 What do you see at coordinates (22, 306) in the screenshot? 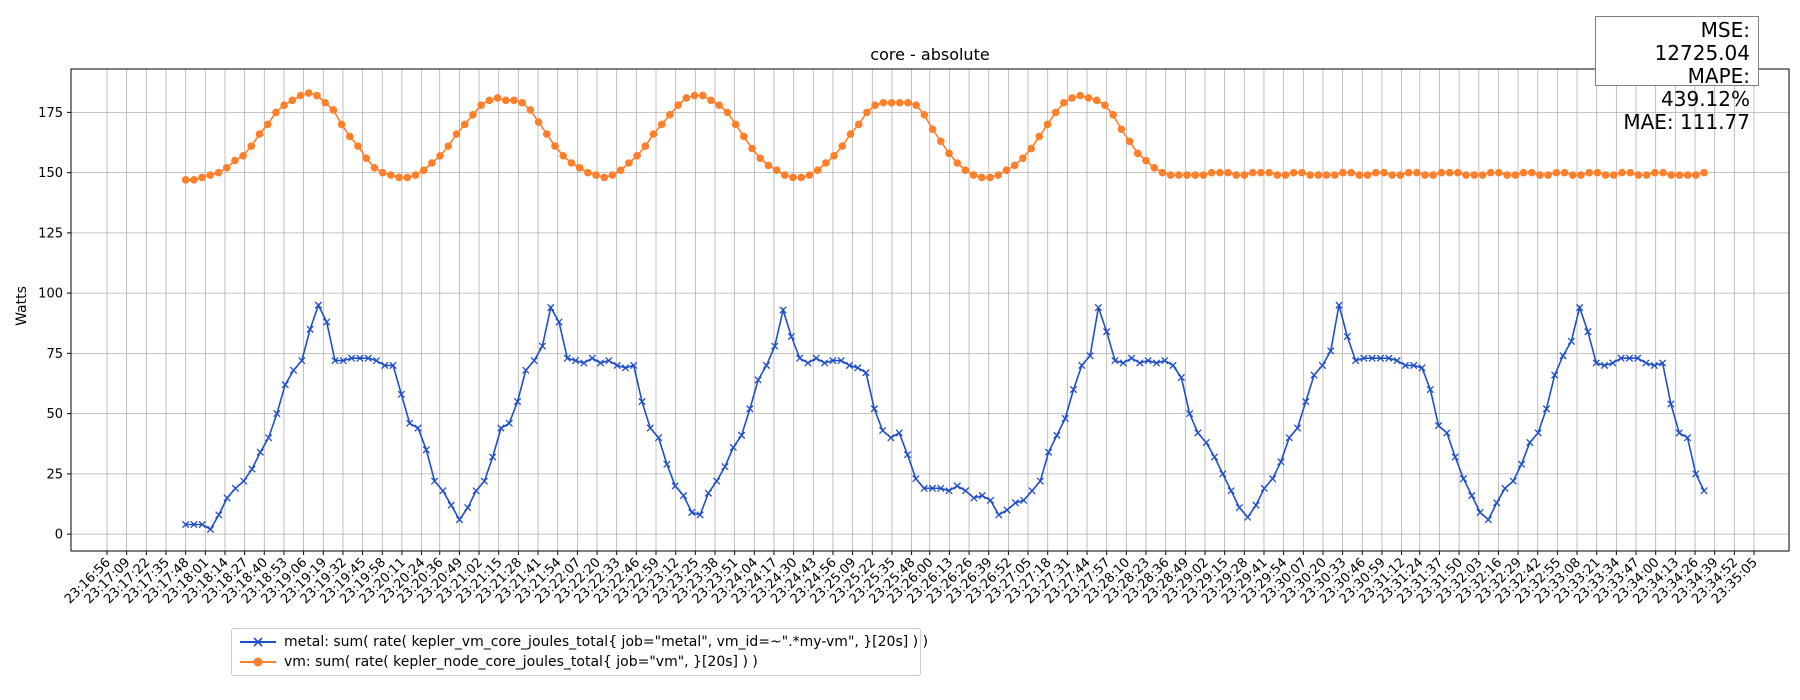
I see `y-axis-label: Watts` at bounding box center [22, 306].